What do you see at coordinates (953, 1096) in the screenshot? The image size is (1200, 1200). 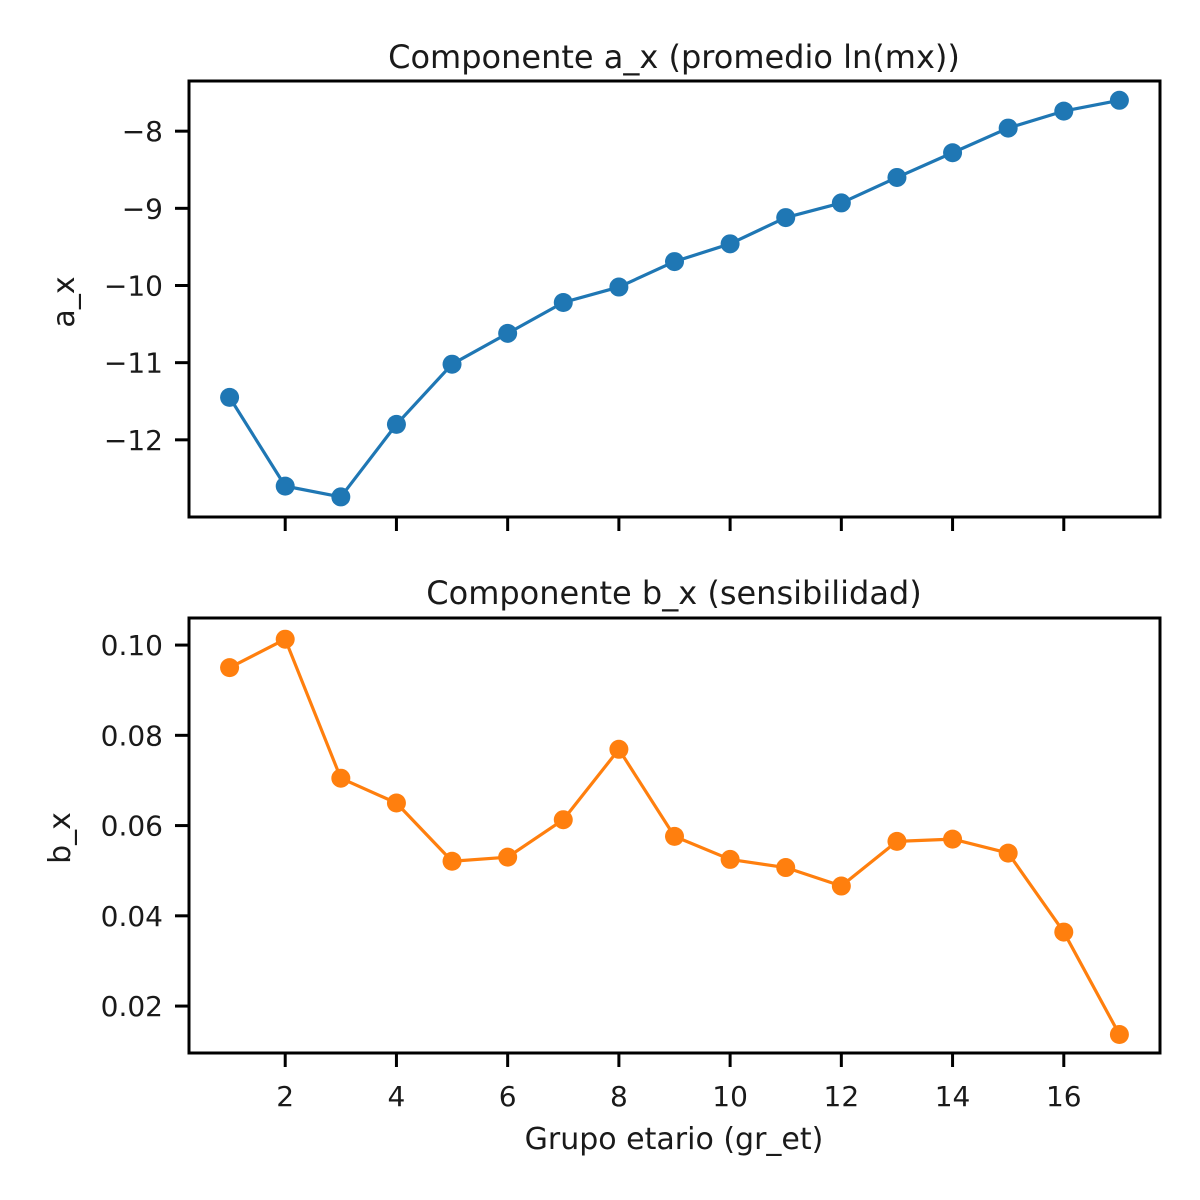 I see `x-tick-label: 14` at bounding box center [953, 1096].